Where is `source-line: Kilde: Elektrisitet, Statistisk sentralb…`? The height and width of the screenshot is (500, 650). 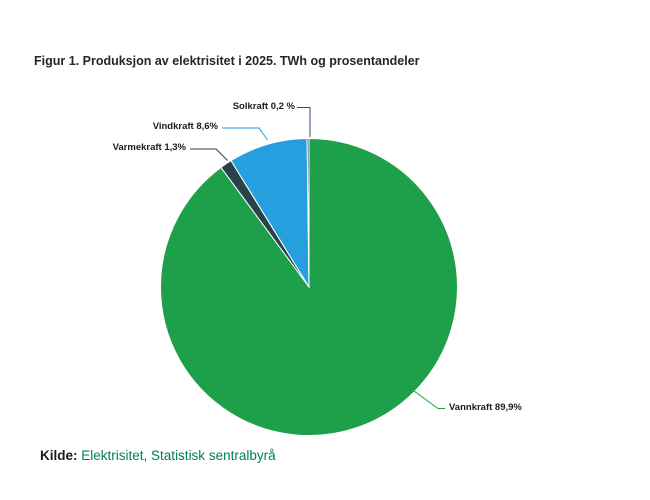 source-line: Kilde: Elektrisitet, Statistisk sentralb… is located at coordinates (158, 456).